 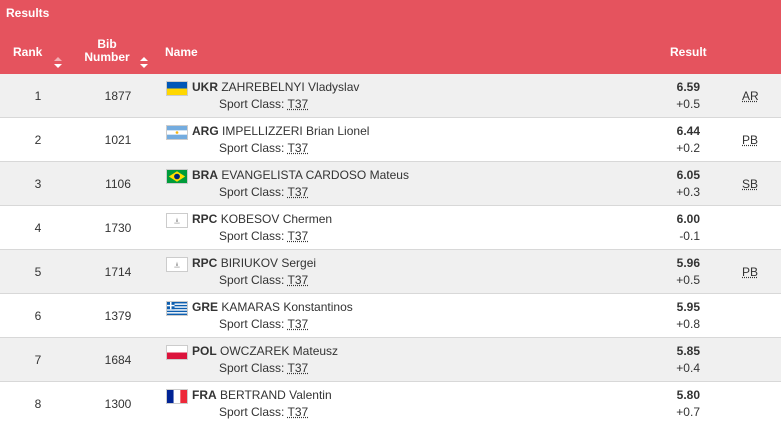 I want to click on bib-cell: 1300, so click(x=118, y=404).